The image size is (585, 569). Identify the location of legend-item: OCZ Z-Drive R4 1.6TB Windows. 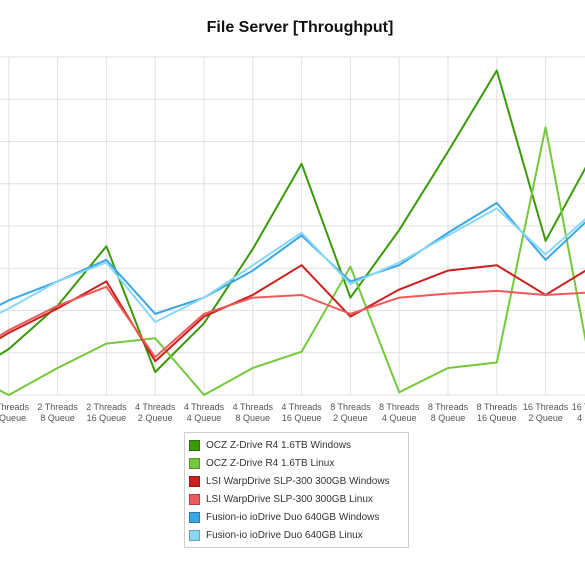
(298, 445).